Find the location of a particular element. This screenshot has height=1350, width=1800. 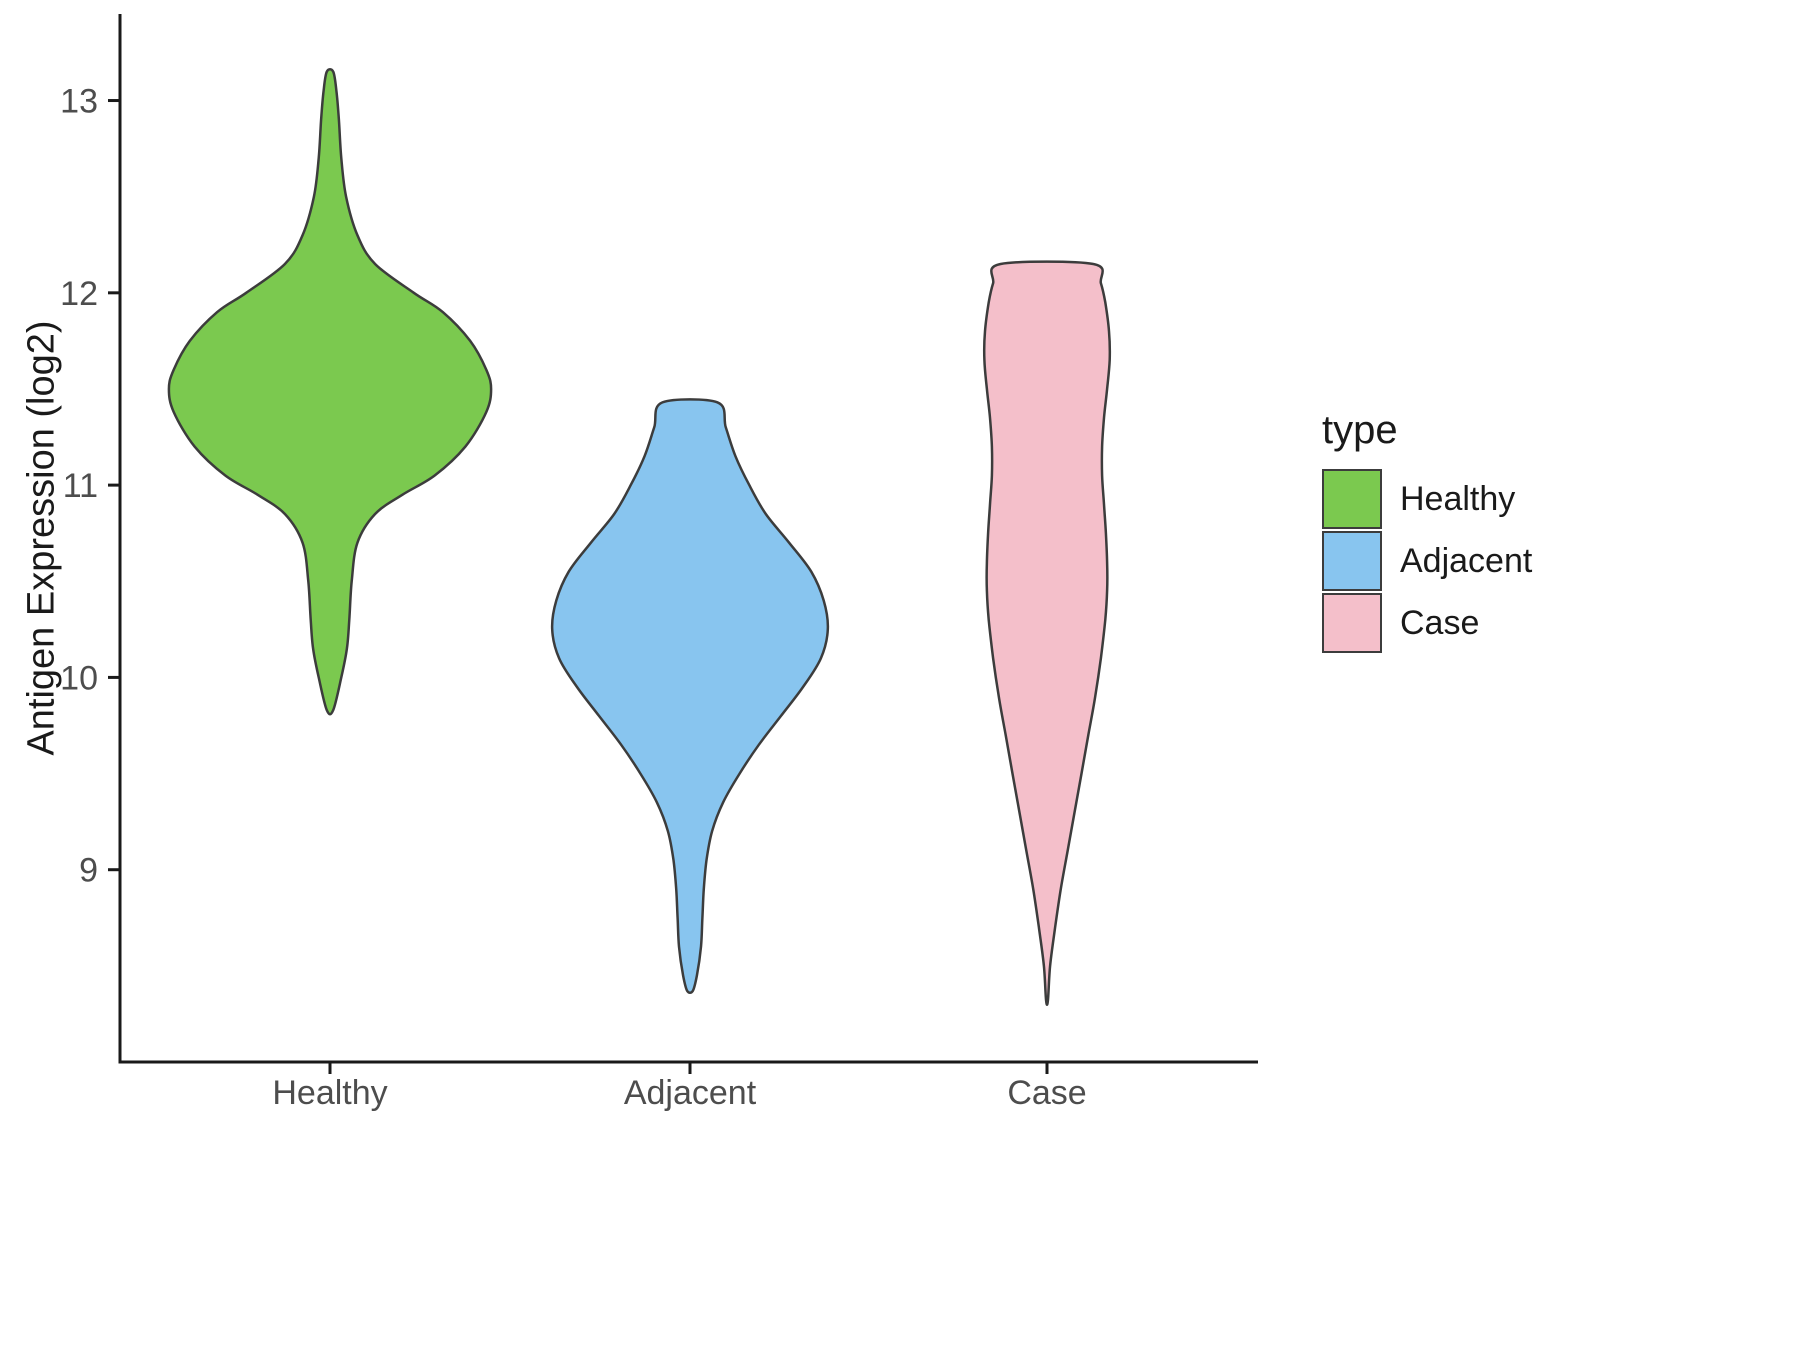

legend-item-adjacent: Adjacent is located at coordinates (1427, 561).